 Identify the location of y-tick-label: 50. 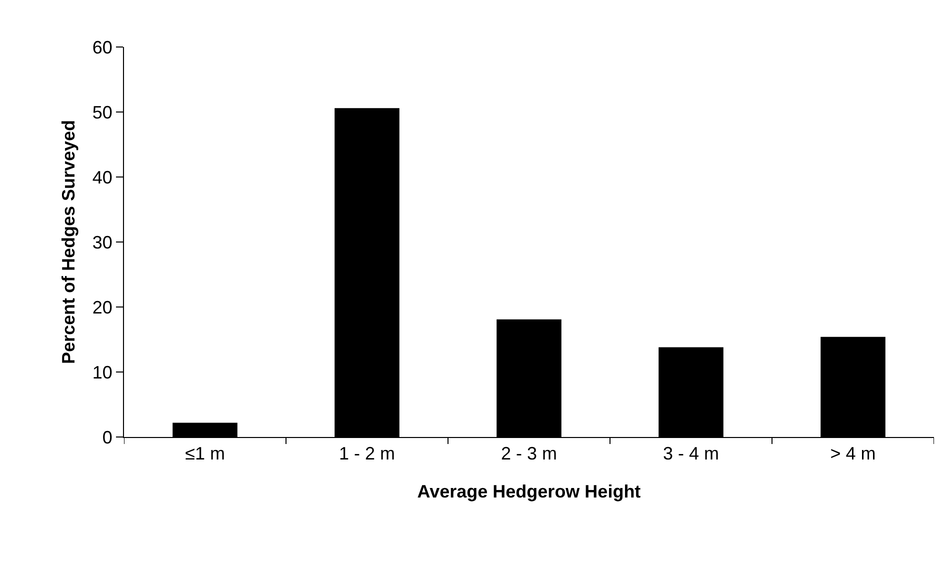
(102, 112).